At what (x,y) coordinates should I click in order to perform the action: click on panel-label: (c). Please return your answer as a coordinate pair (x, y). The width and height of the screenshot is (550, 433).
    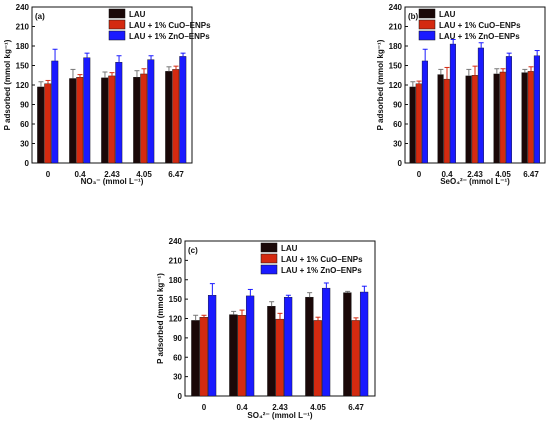
    Looking at the image, I should click on (193, 250).